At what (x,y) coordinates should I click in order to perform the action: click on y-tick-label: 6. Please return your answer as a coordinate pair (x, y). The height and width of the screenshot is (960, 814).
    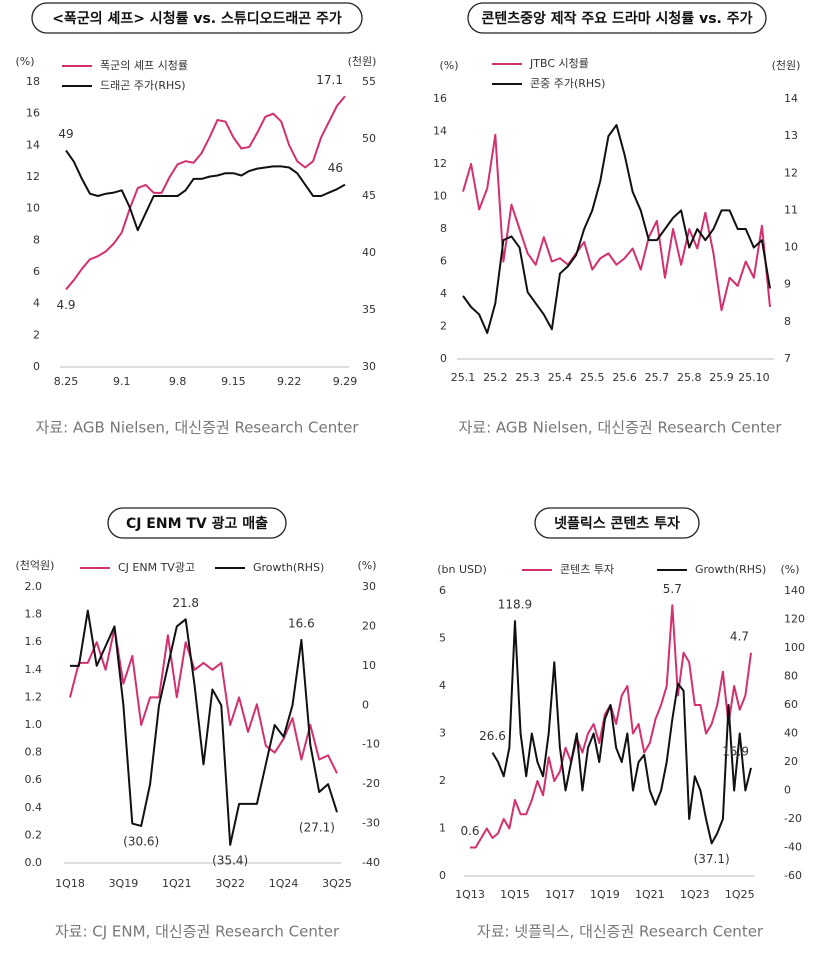
    Looking at the image, I should click on (442, 590).